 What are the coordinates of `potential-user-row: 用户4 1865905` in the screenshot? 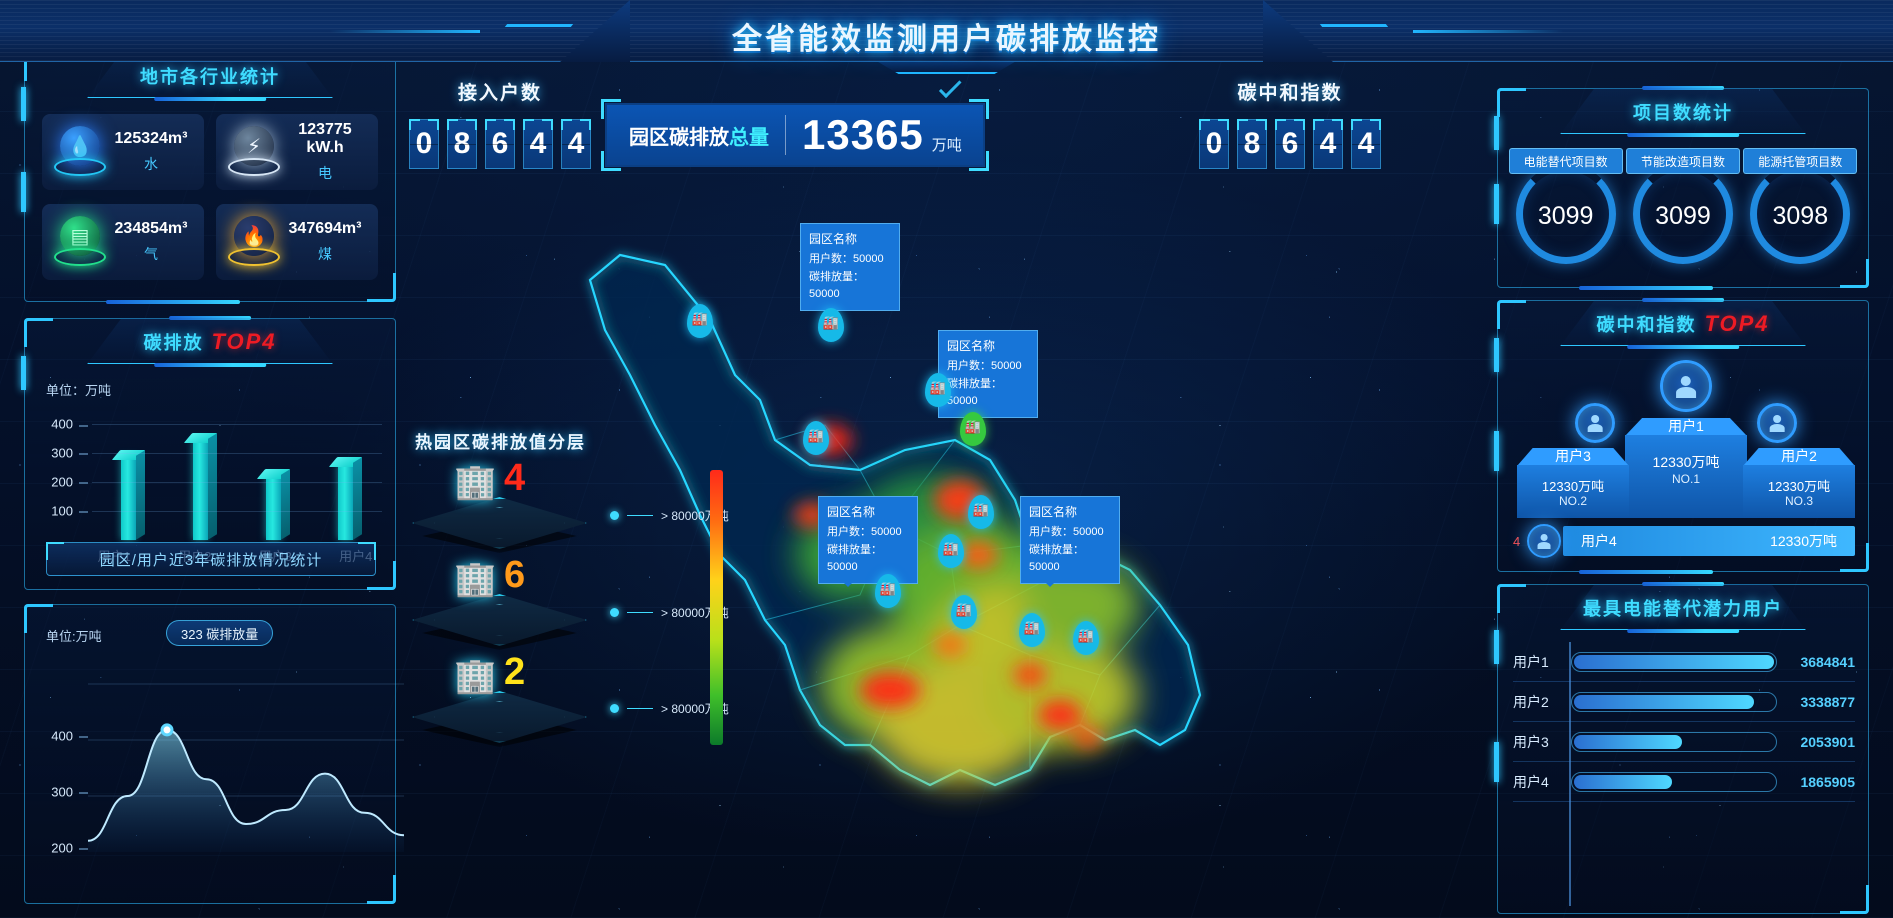 It's located at (1684, 782).